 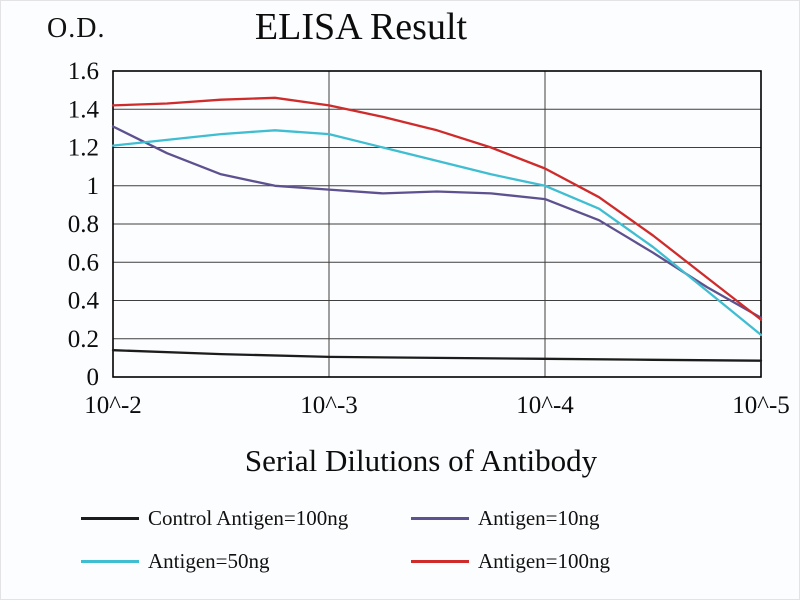 What do you see at coordinates (544, 561) in the screenshot?
I see `legend-label: Antigen=100ng` at bounding box center [544, 561].